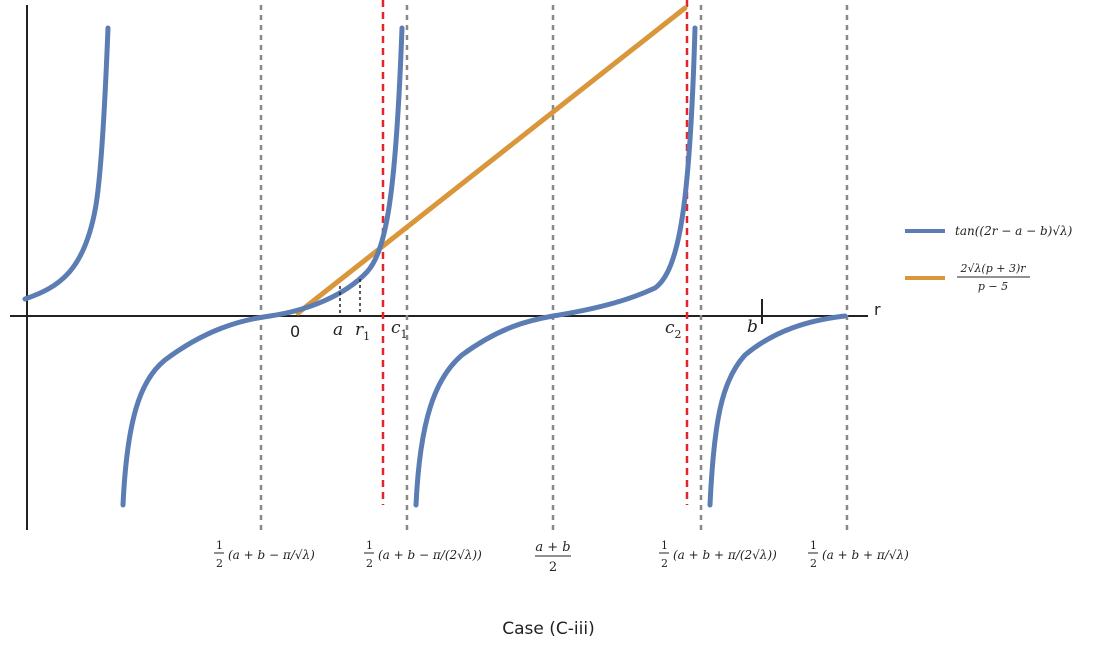 The height and width of the screenshot is (652, 1097). Describe the element at coordinates (1014, 231) in the screenshot. I see `legend-label-blue: tan((2r − a − b)√λ)` at that location.